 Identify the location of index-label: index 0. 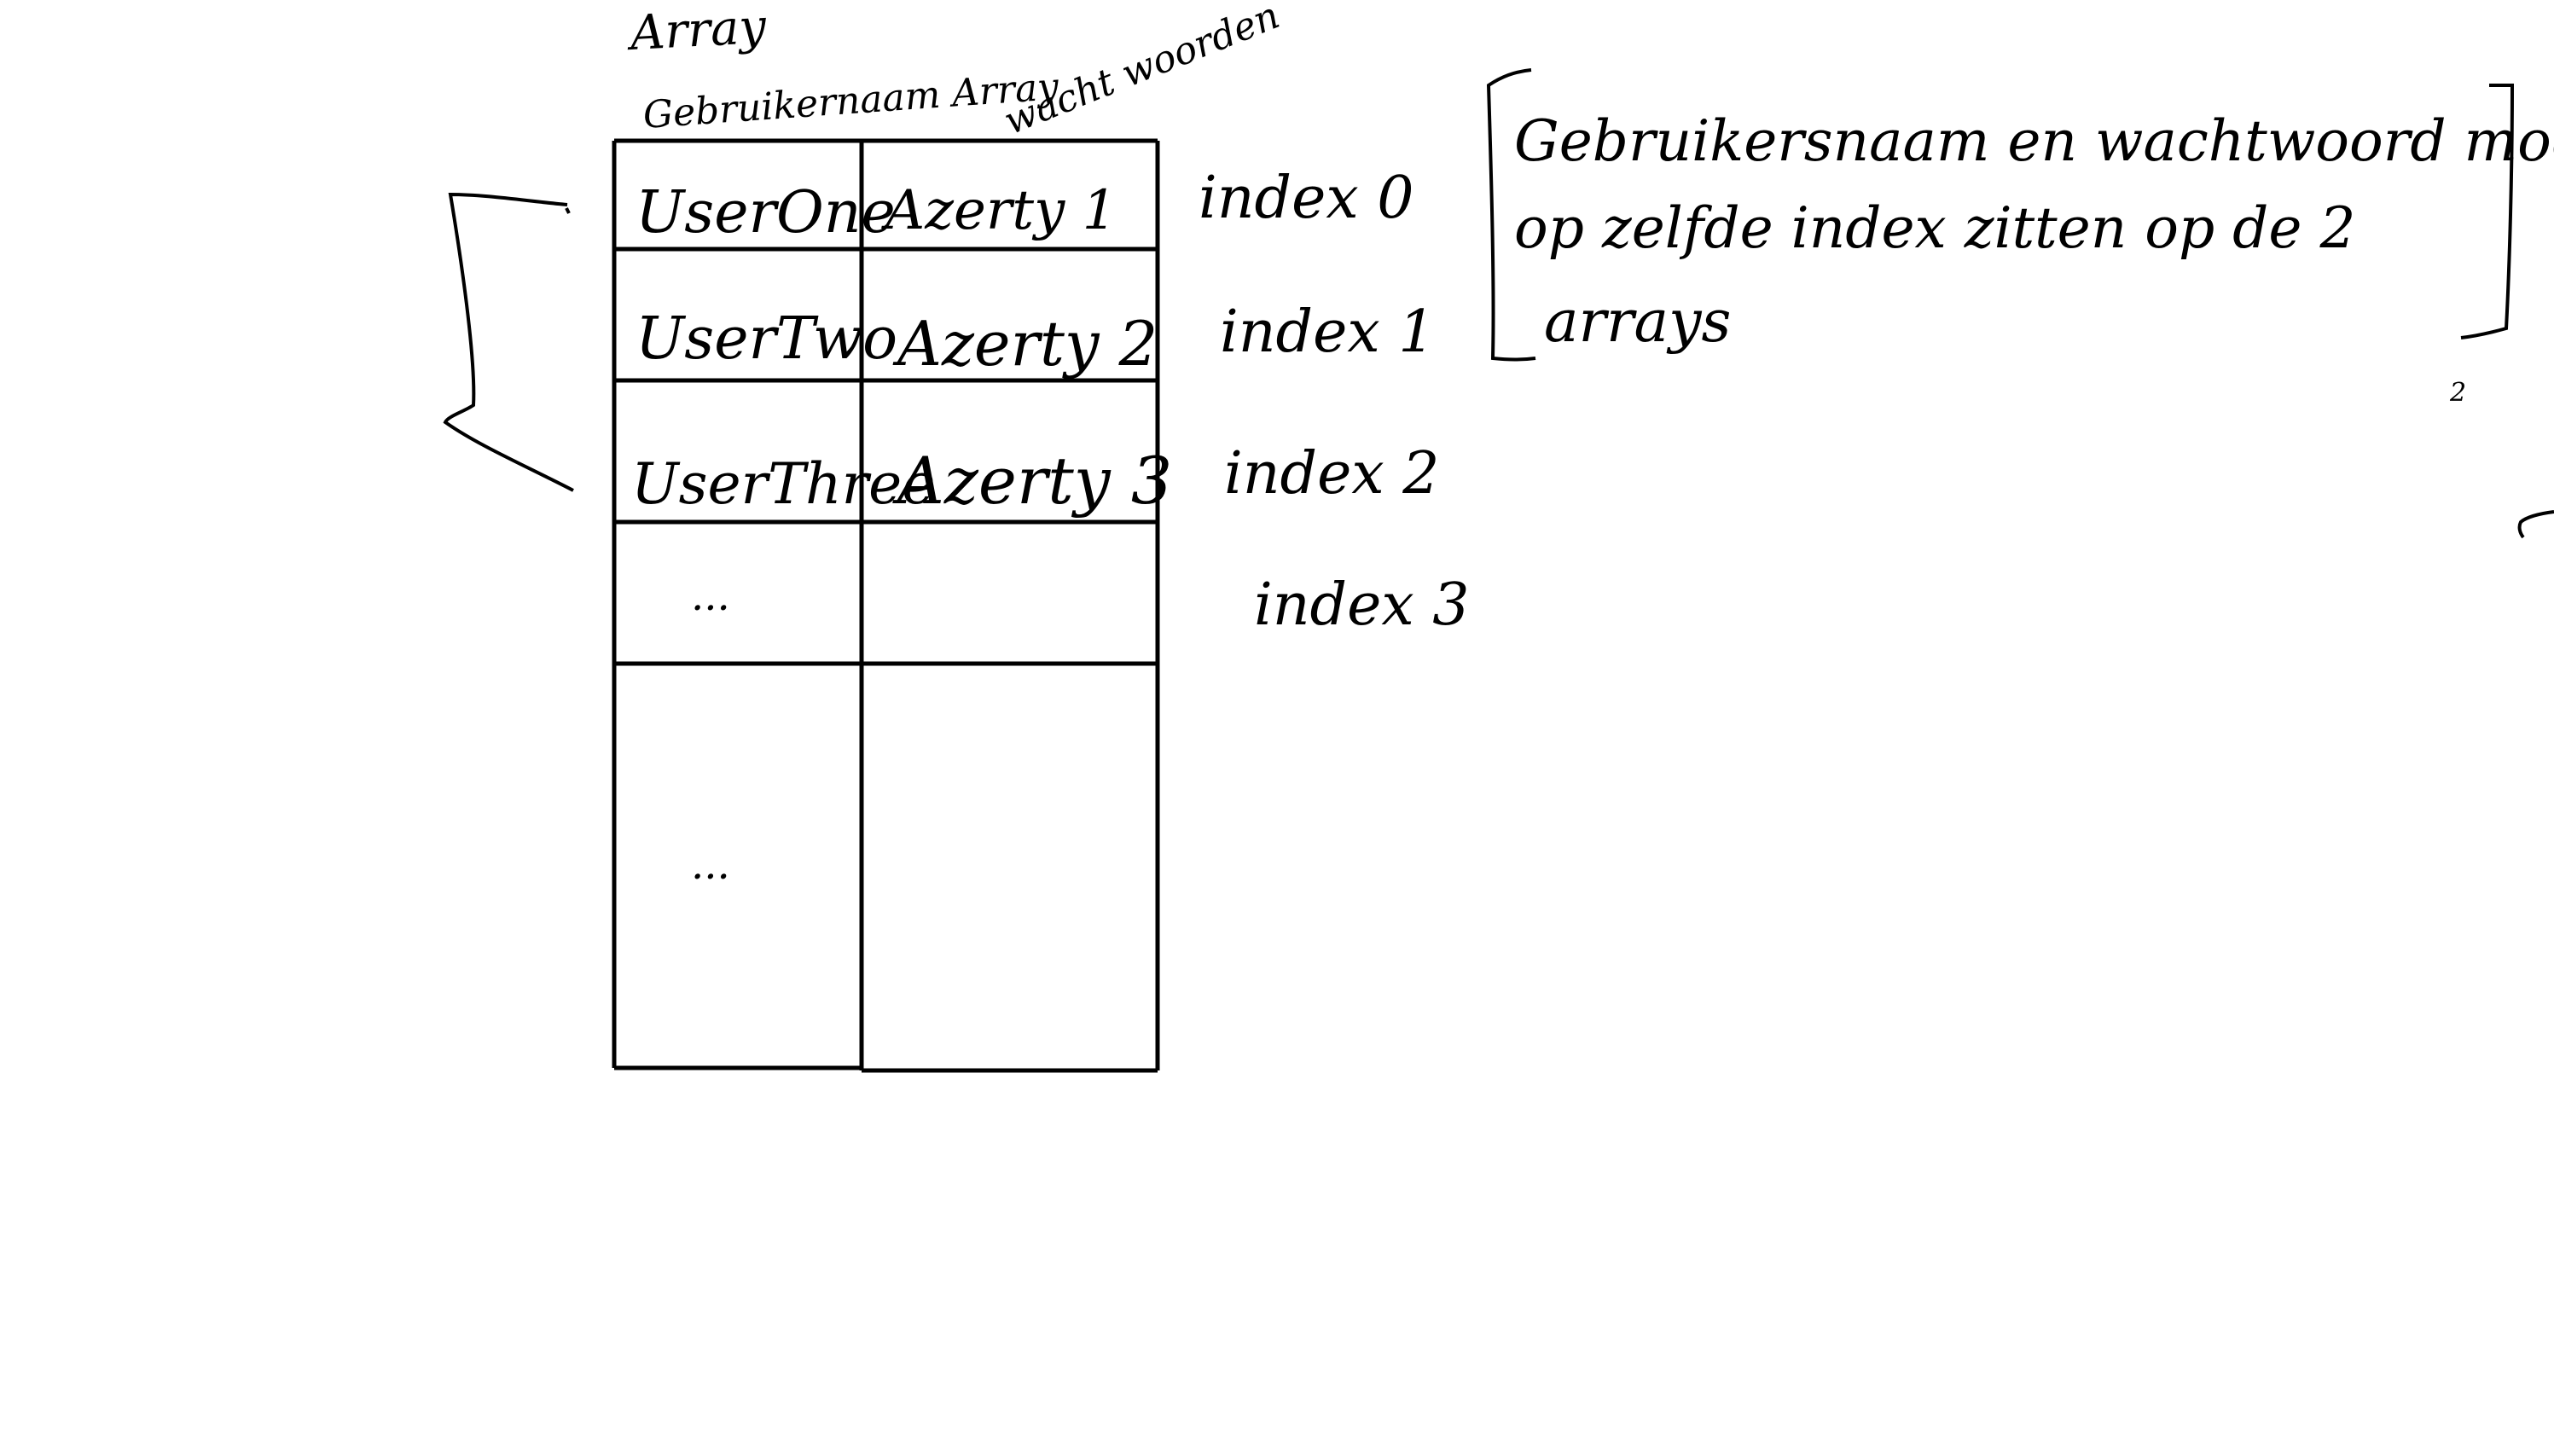
(1306, 198).